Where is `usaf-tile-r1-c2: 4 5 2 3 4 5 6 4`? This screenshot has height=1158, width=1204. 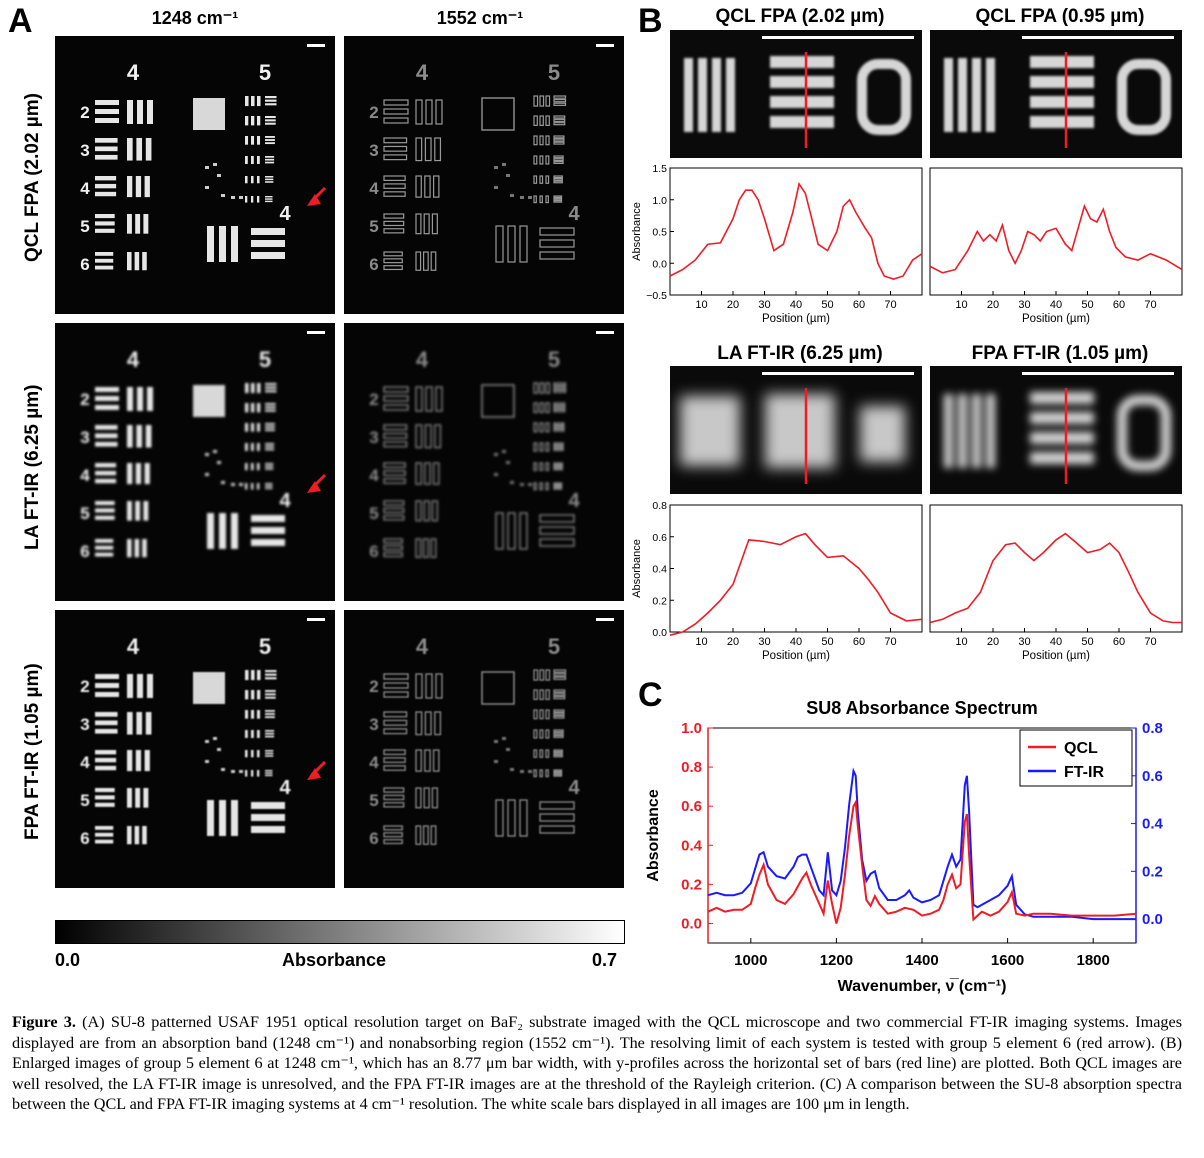 usaf-tile-r1-c2: 4 5 2 3 4 5 6 4 is located at coordinates (484, 175).